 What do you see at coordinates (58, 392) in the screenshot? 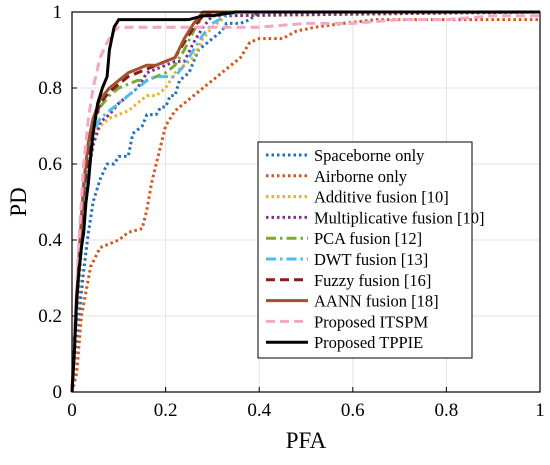
I see `y-tick-label: 0` at bounding box center [58, 392].